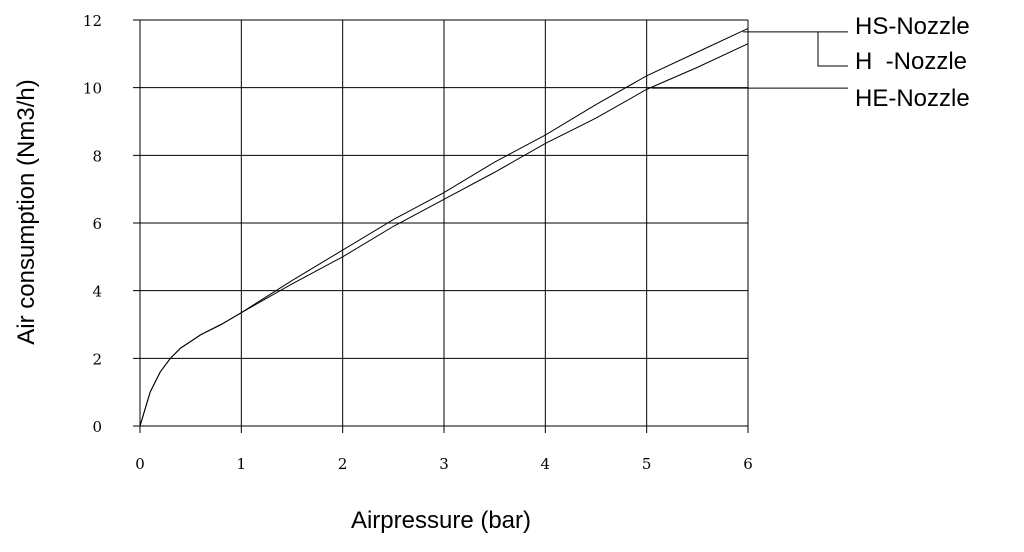 This screenshot has height=552, width=1024. I want to click on y-tick-label: 4, so click(97, 292).